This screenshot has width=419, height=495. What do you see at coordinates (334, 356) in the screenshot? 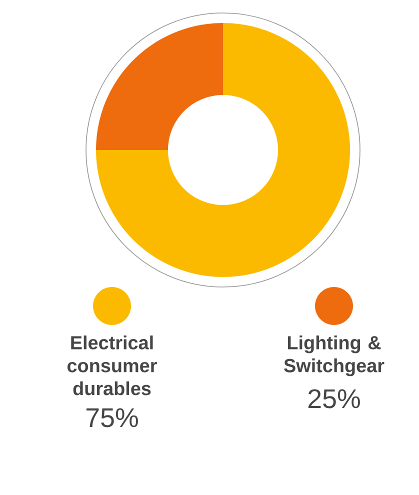
I see `legend-label: Lighting & Switchgear` at bounding box center [334, 356].